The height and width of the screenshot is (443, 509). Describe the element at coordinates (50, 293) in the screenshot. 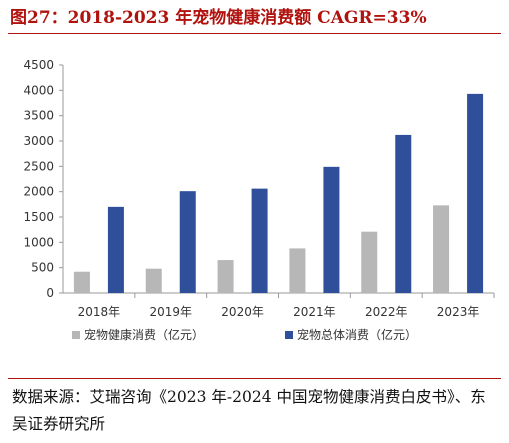

I see `y-tick-label: 0` at that location.